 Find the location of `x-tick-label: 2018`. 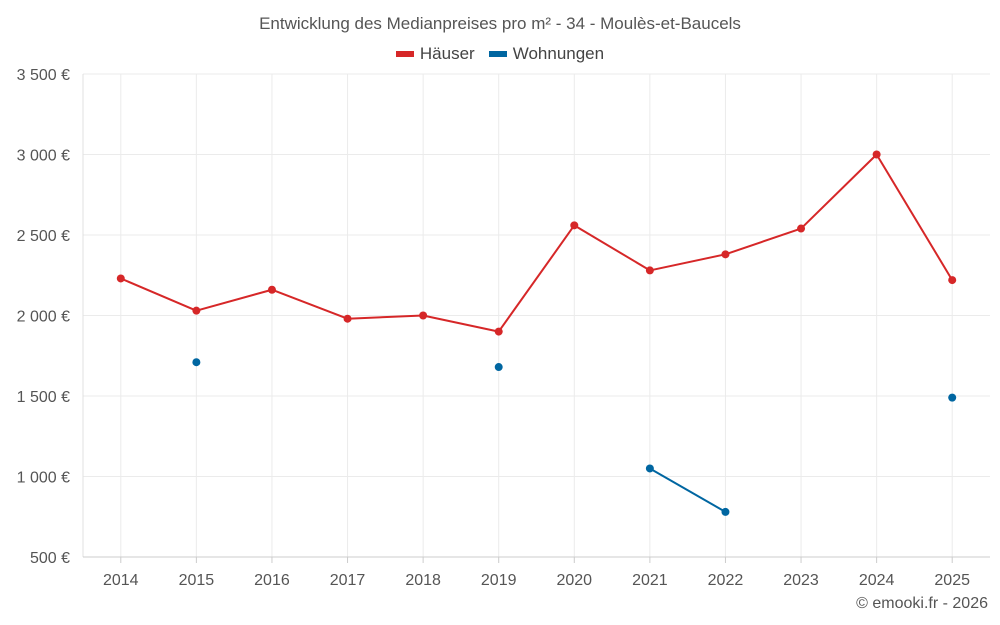

x-tick-label: 2018 is located at coordinates (423, 580).